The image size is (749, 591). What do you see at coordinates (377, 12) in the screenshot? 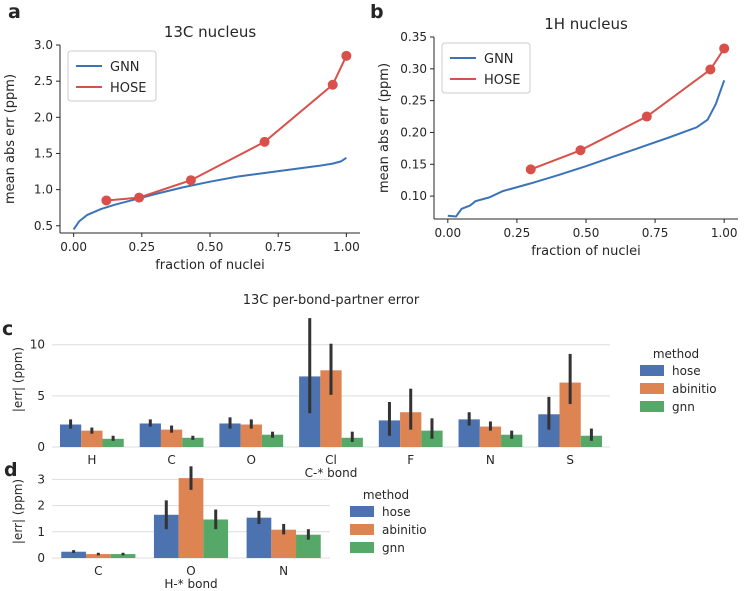
I see `panel-letter: b` at bounding box center [377, 12].